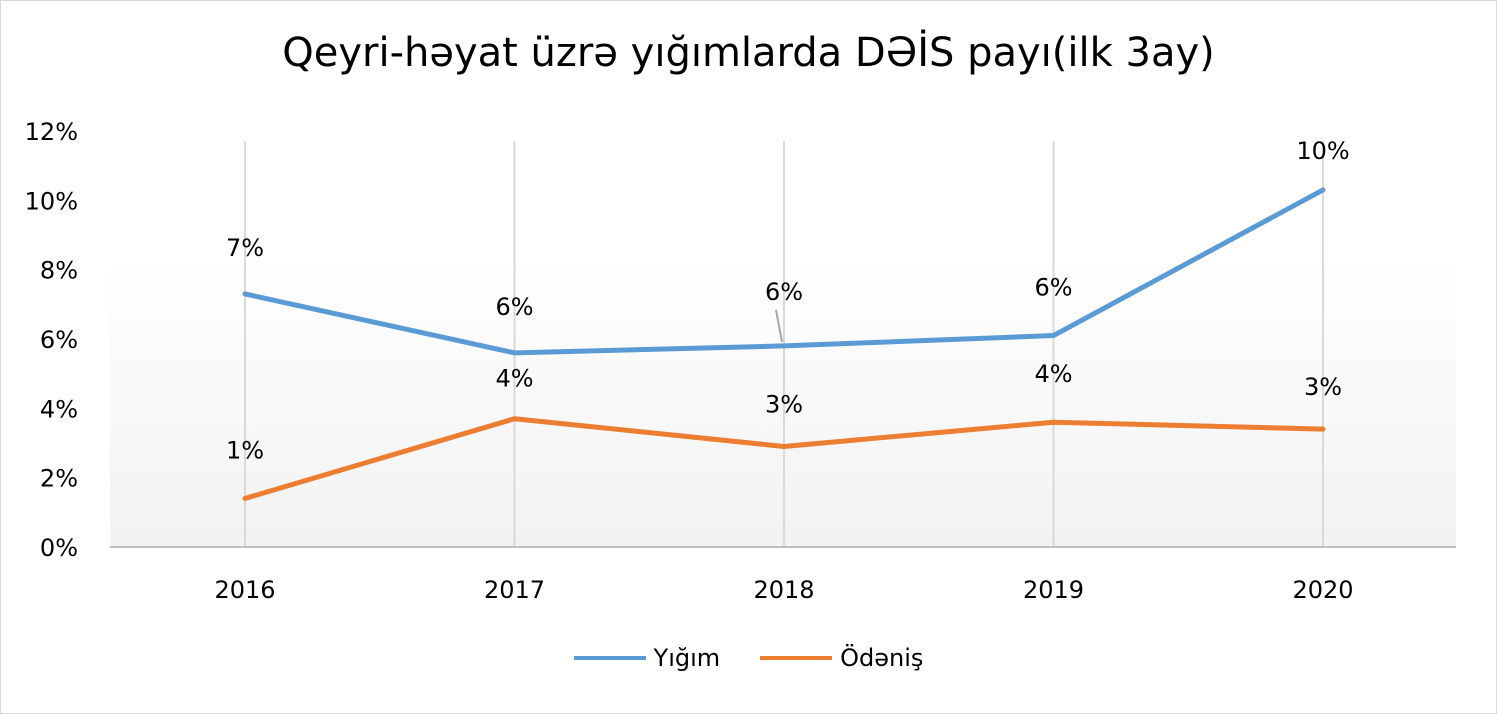  I want to click on legend-label-series-2: Ödəniş, so click(882, 658).